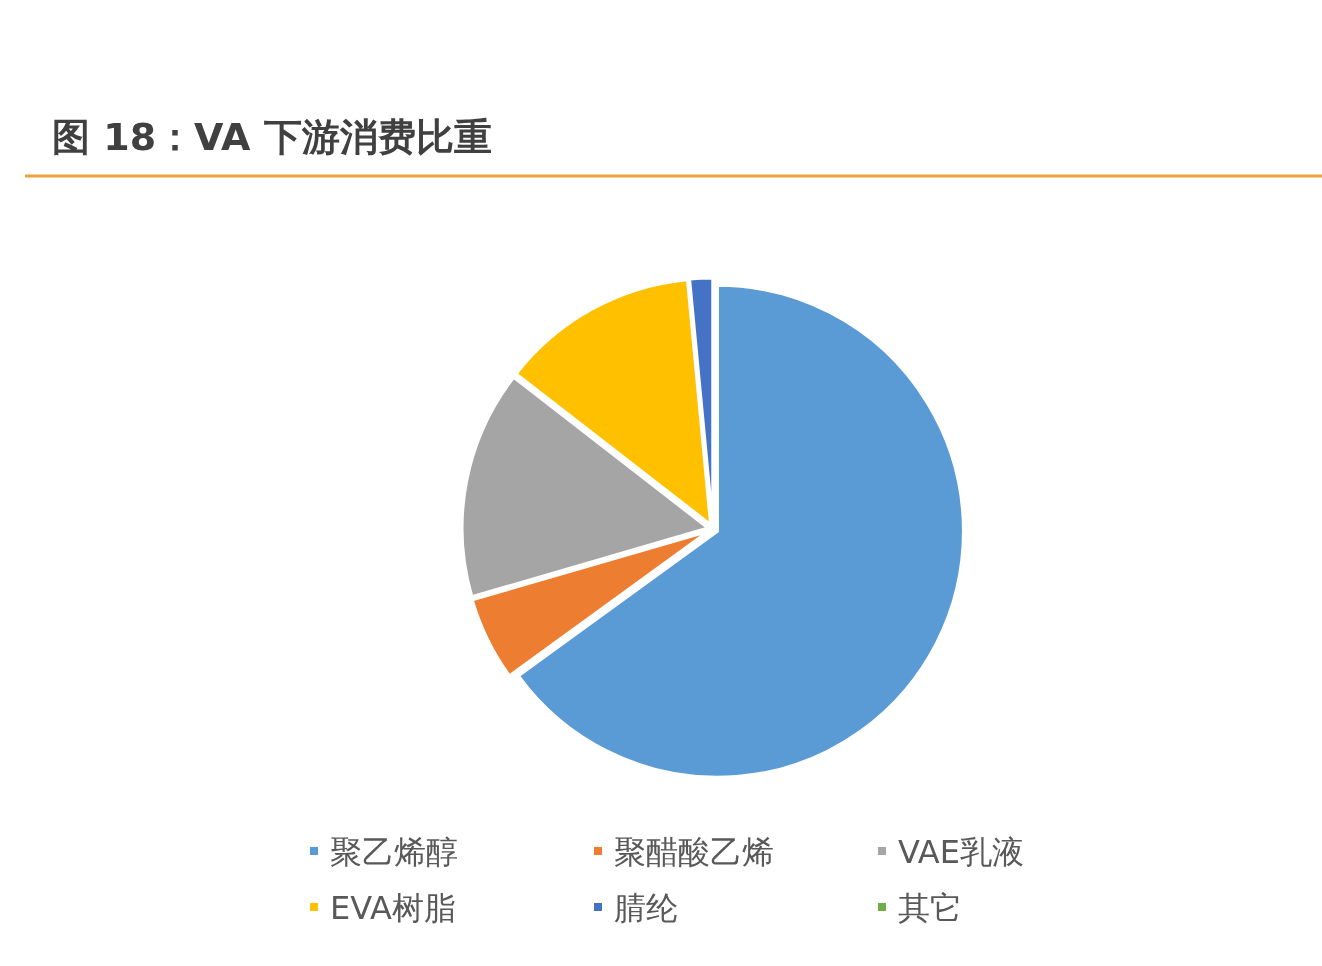  What do you see at coordinates (272, 137) in the screenshot?
I see `title: 图 18：VA 下游消费比重` at bounding box center [272, 137].